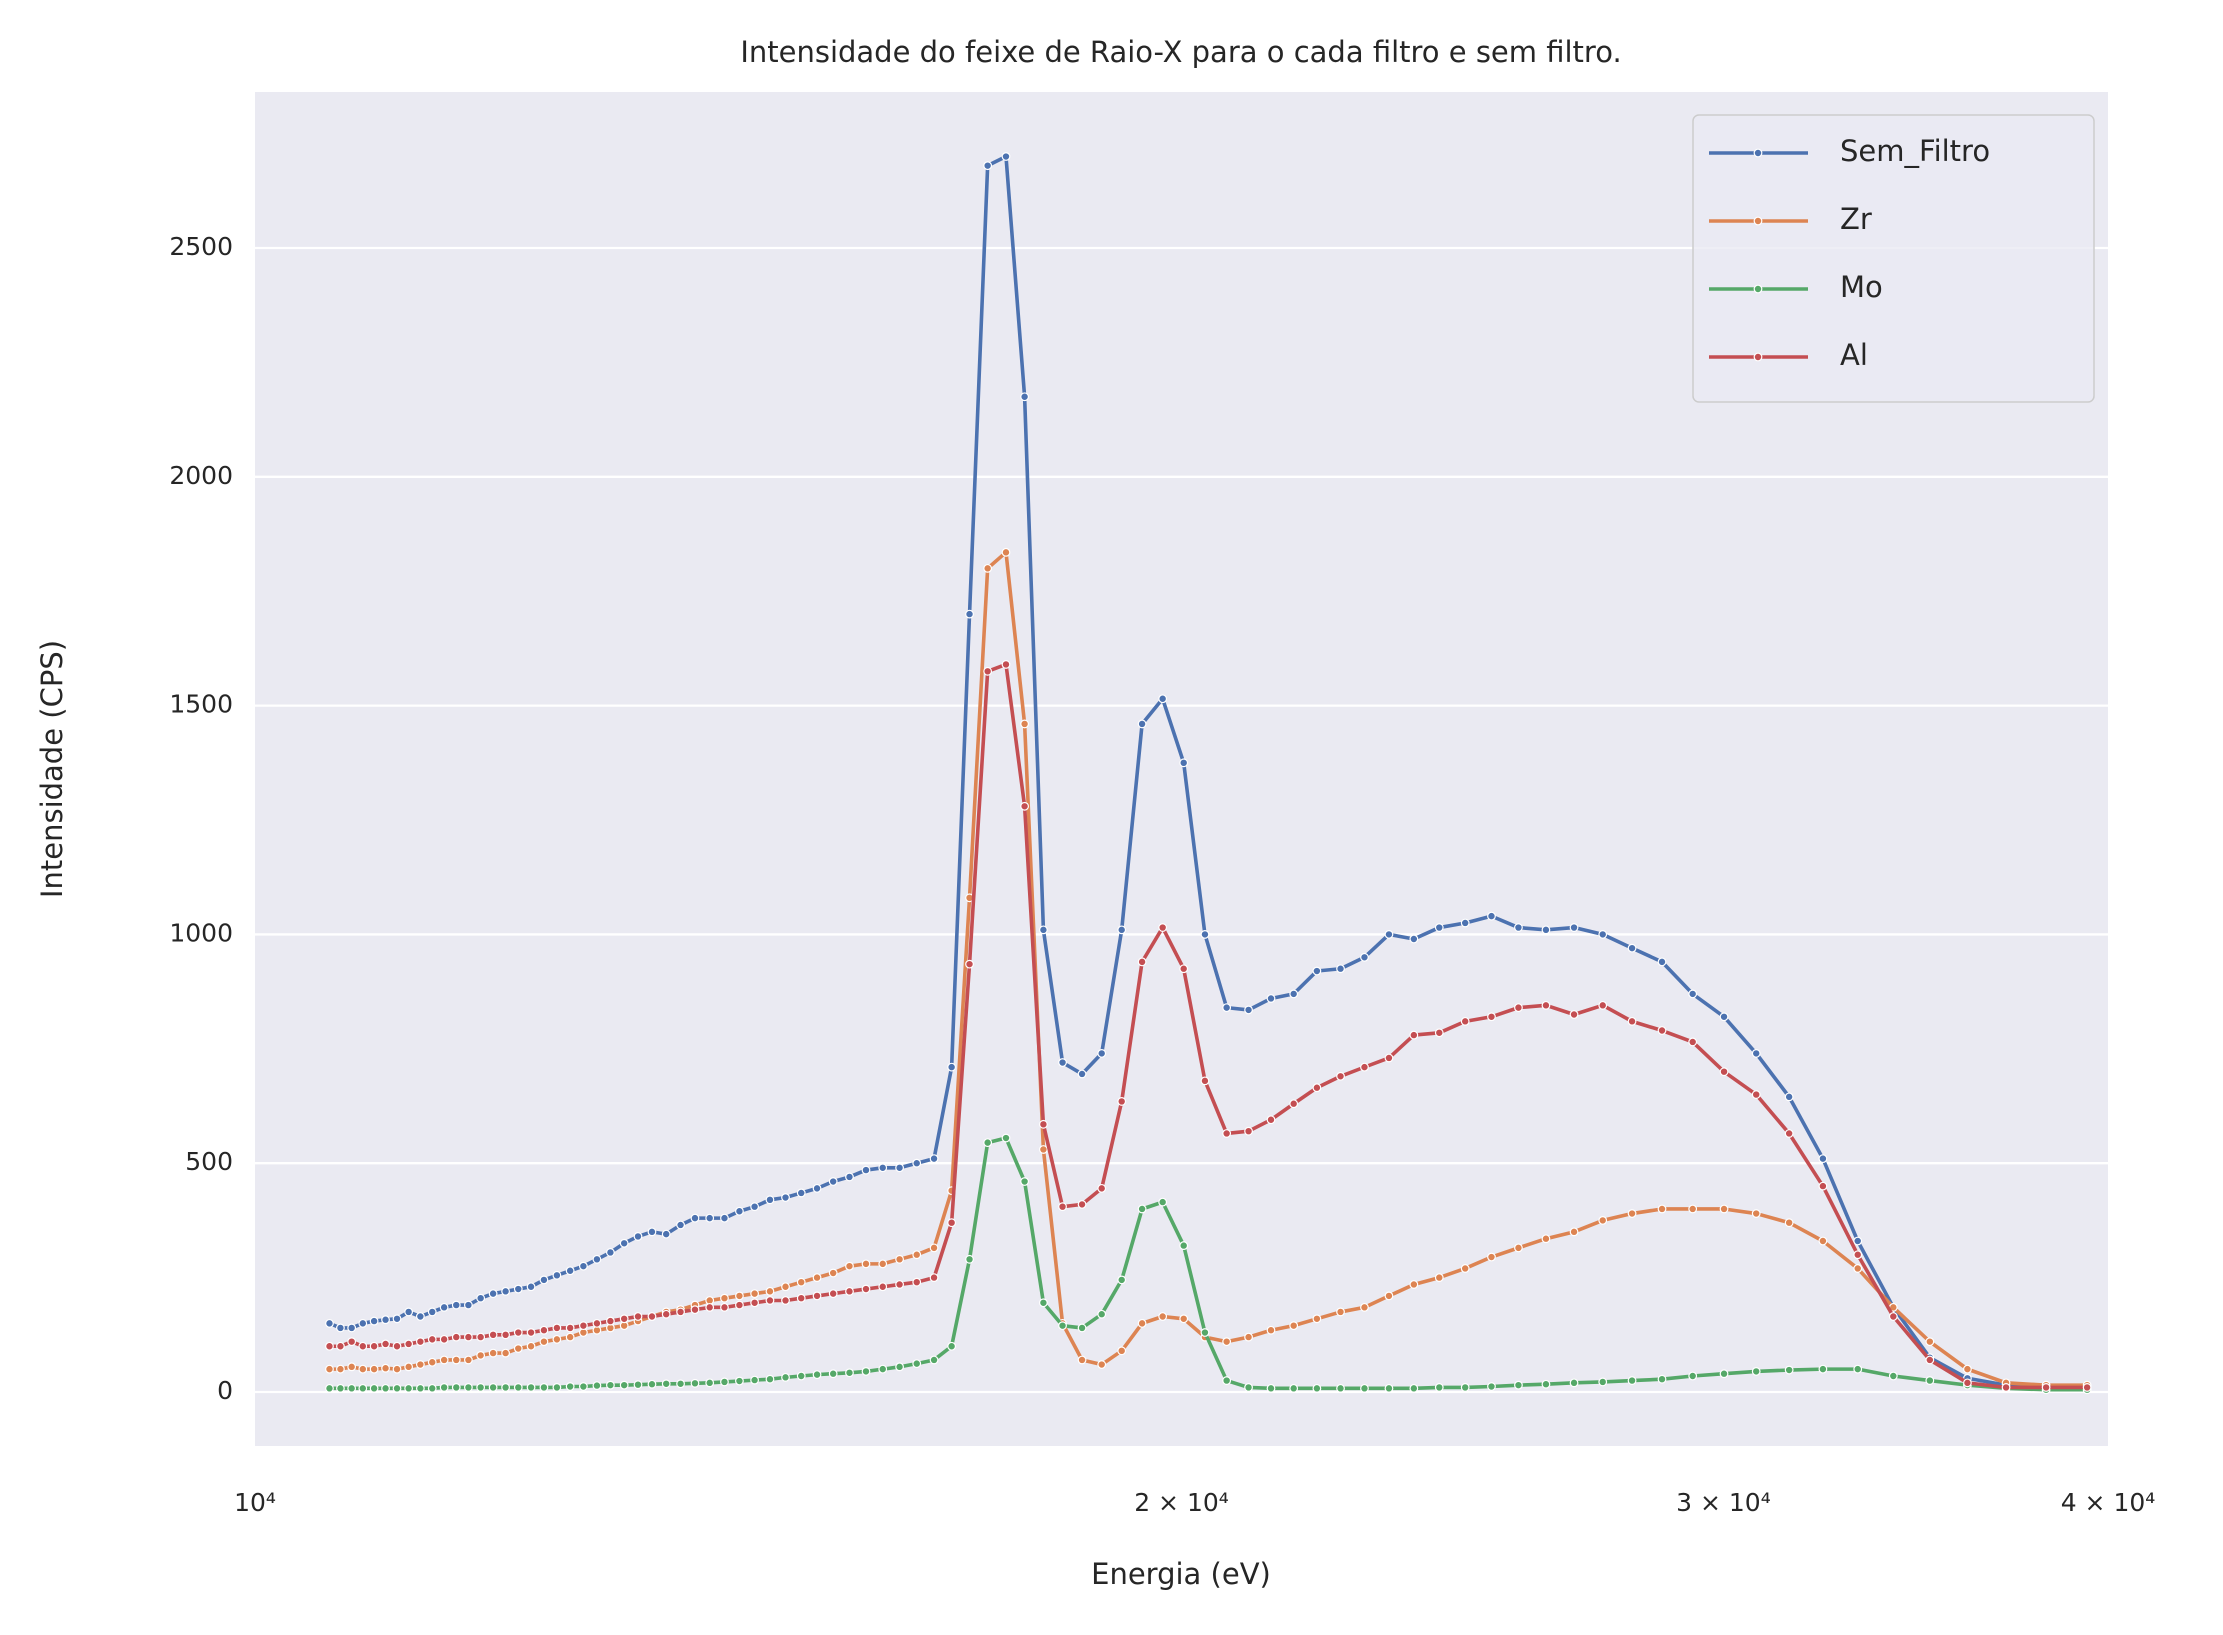  I want to click on legend-label: Zr, so click(1856, 219).